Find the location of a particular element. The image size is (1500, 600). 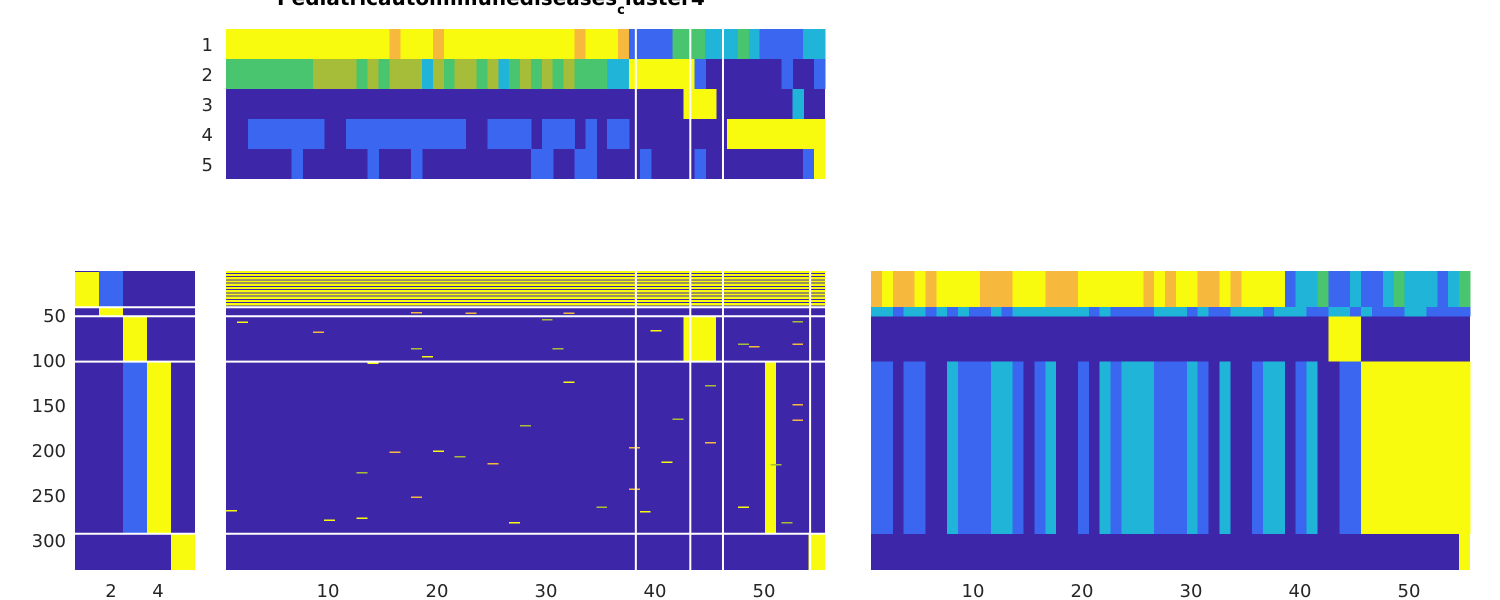

xtick-2: 2 is located at coordinates (110, 590).